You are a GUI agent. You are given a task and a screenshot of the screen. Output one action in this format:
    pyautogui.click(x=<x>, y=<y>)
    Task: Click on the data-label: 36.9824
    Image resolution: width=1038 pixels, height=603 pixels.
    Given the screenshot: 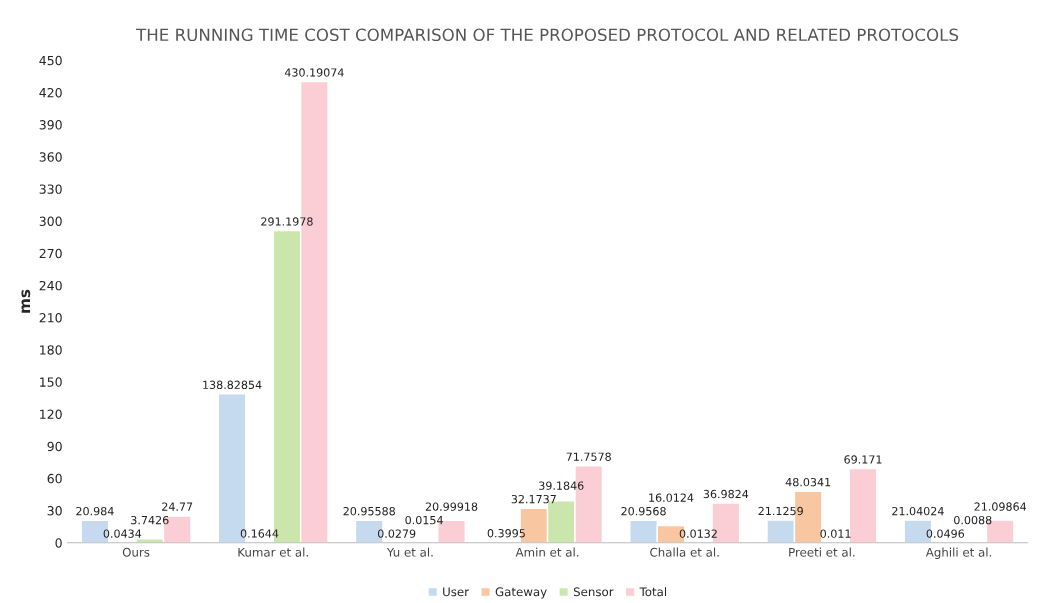 What is the action you would take?
    pyautogui.click(x=726, y=494)
    